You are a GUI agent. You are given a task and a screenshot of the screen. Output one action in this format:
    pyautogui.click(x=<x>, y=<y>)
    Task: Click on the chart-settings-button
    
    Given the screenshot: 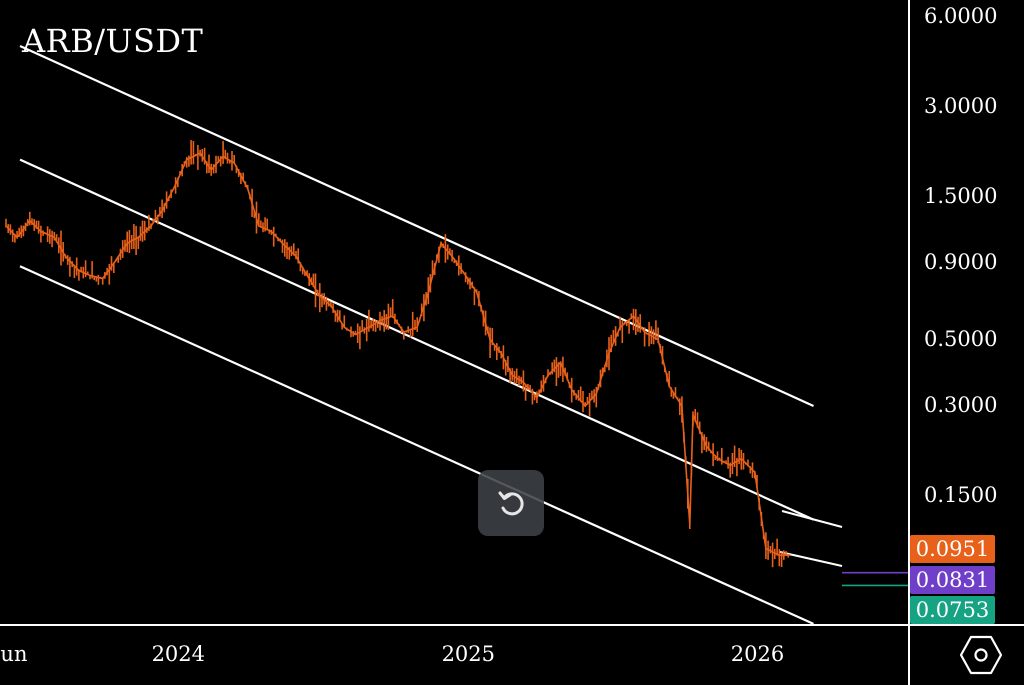 What is the action you would take?
    pyautogui.click(x=981, y=655)
    